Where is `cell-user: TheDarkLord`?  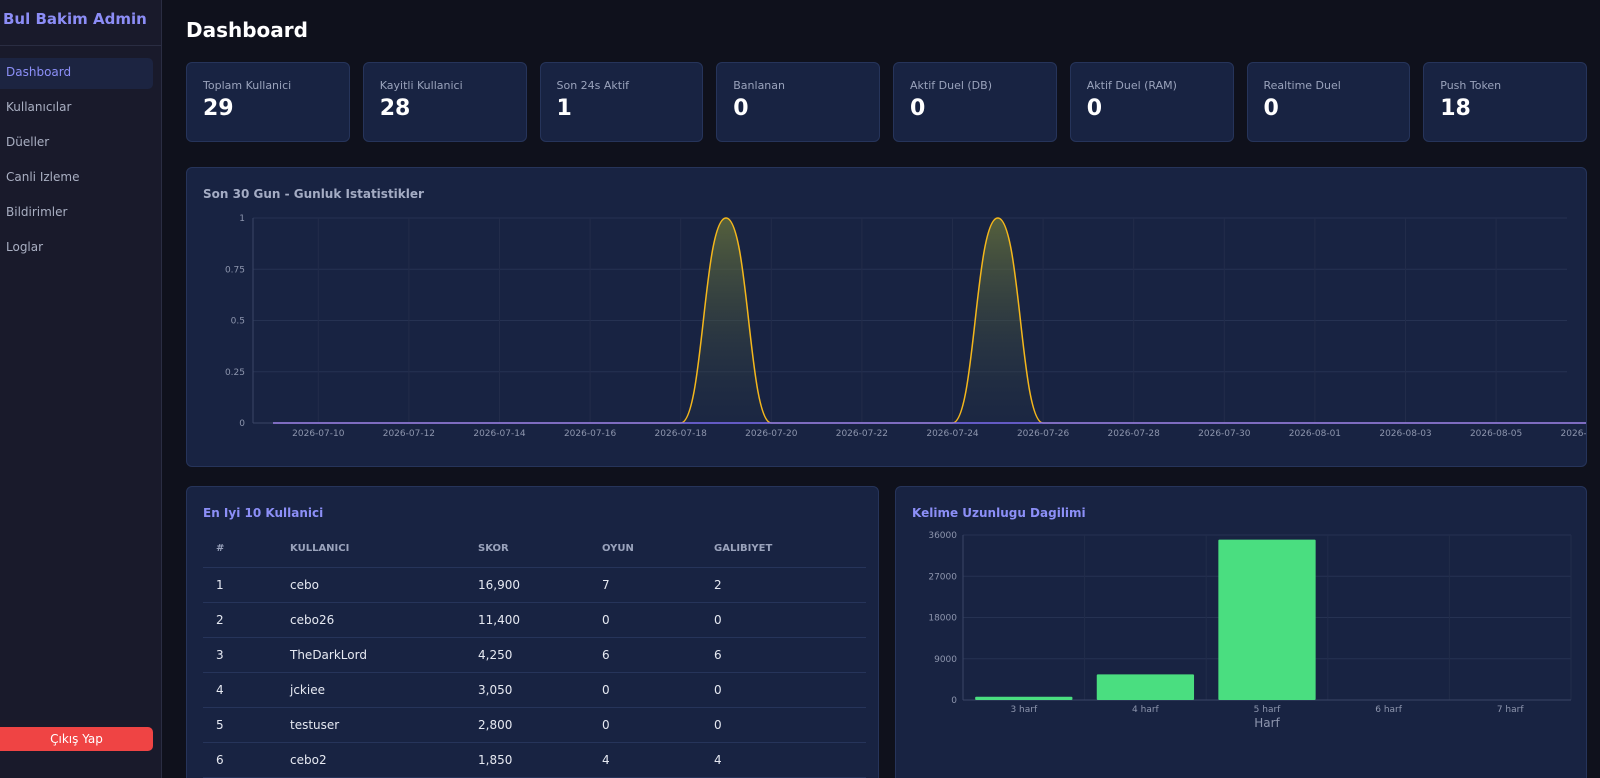 cell-user: TheDarkLord is located at coordinates (371, 655).